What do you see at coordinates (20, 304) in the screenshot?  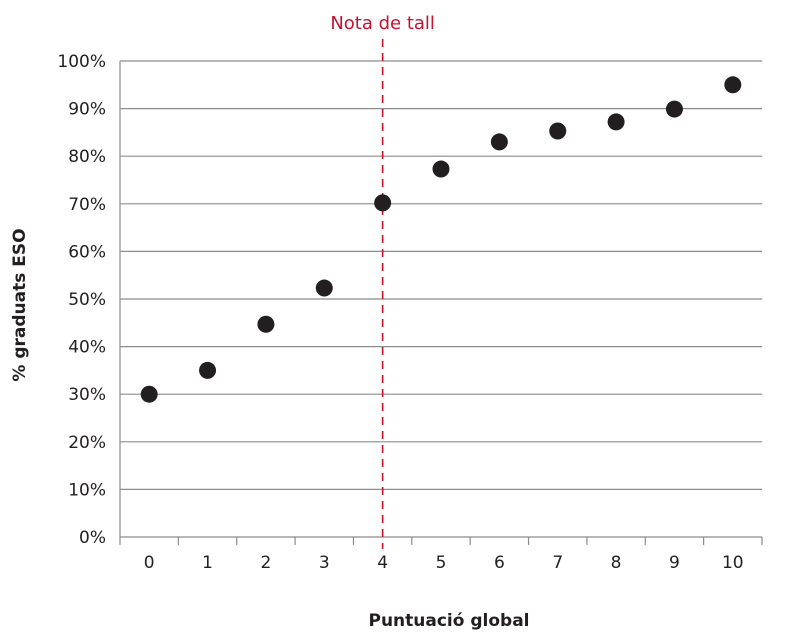 I see `y-axis-title: % graduats ESO` at bounding box center [20, 304].